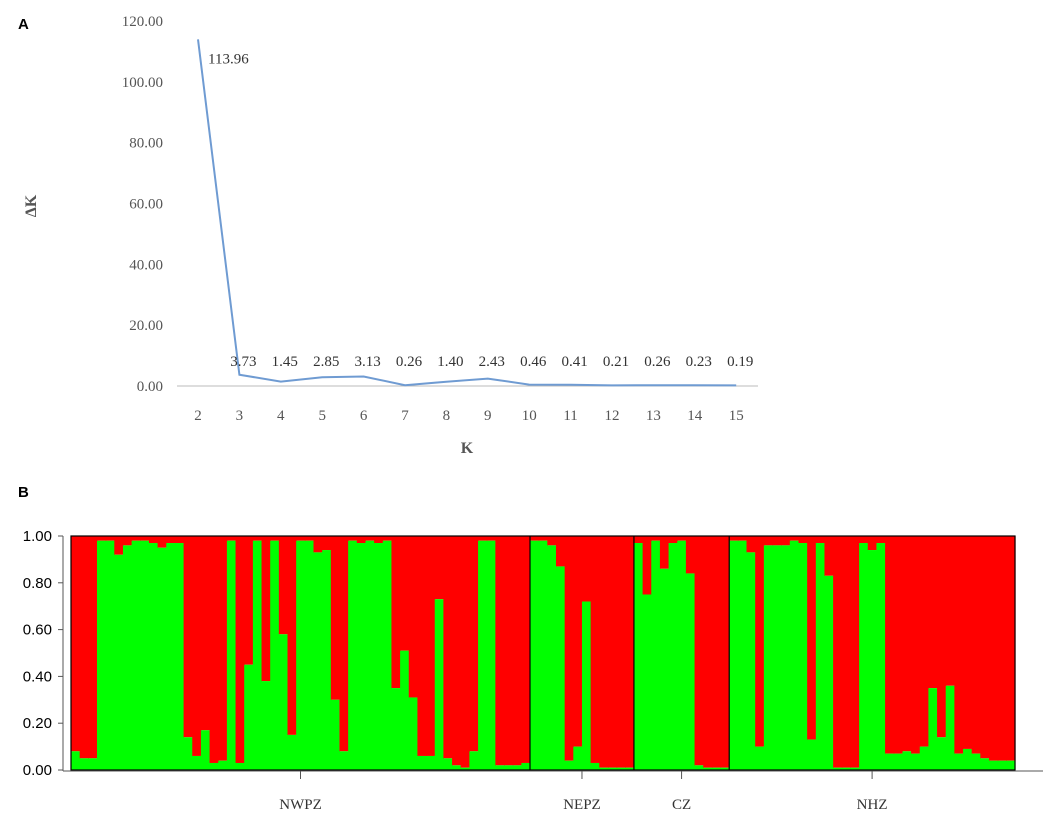  Describe the element at coordinates (281, 416) in the screenshot. I see `x-tick-label: 4` at that location.